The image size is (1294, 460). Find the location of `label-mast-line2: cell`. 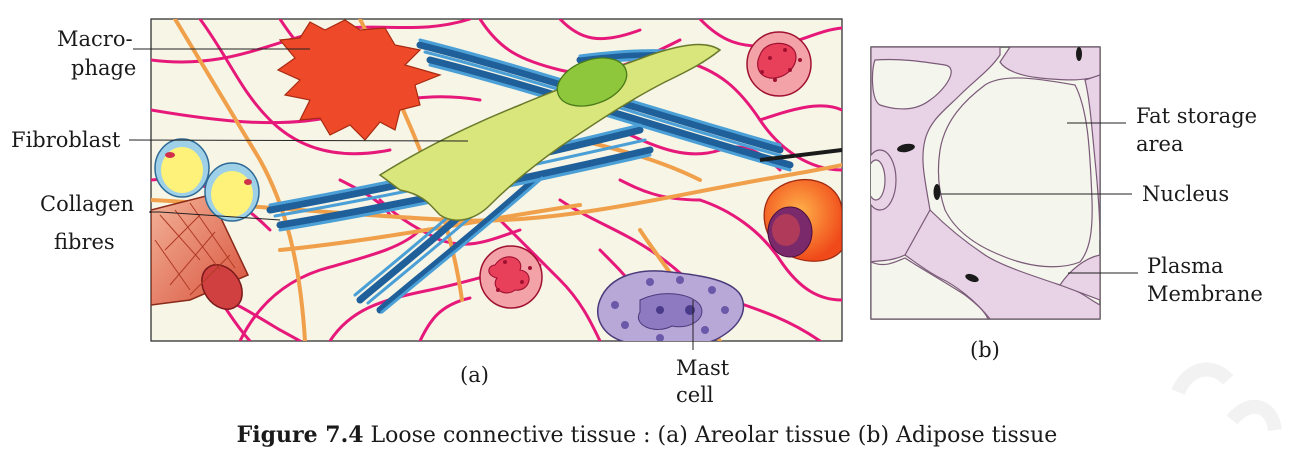

label-mast-line2: cell is located at coordinates (695, 395).